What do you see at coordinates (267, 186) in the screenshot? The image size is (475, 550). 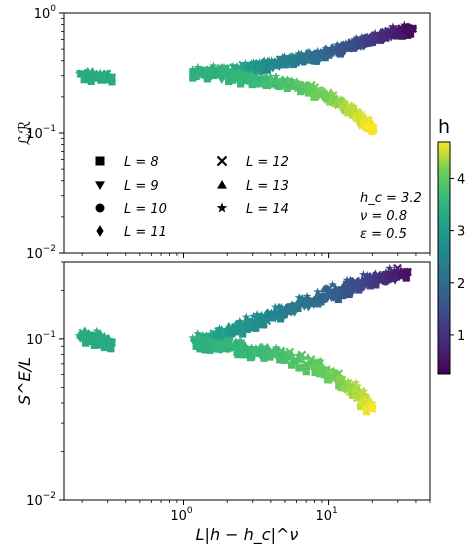 I see `legend-label: L = 13` at bounding box center [267, 186].